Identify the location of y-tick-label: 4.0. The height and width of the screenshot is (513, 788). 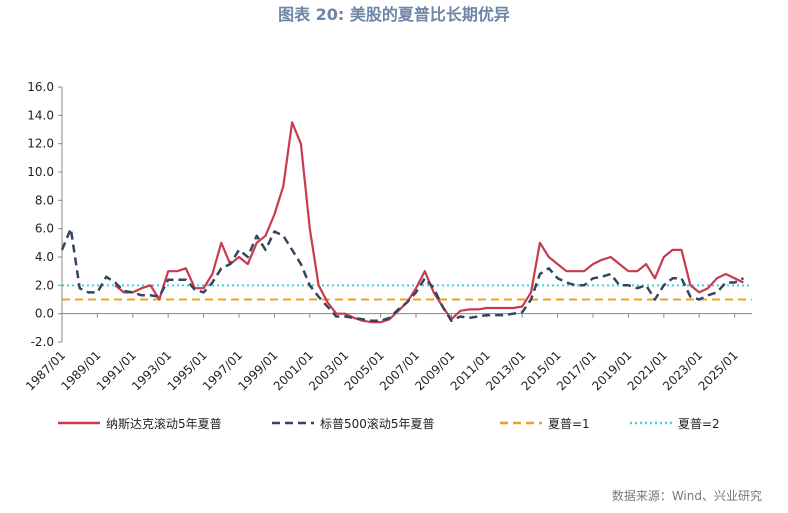
(44, 257).